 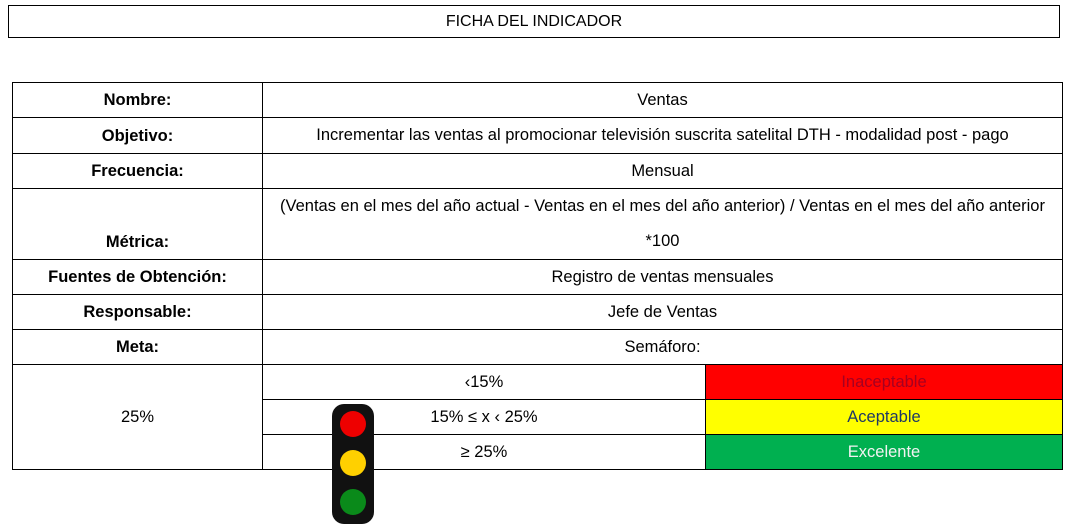 I want to click on traffic-light, so click(x=353, y=464).